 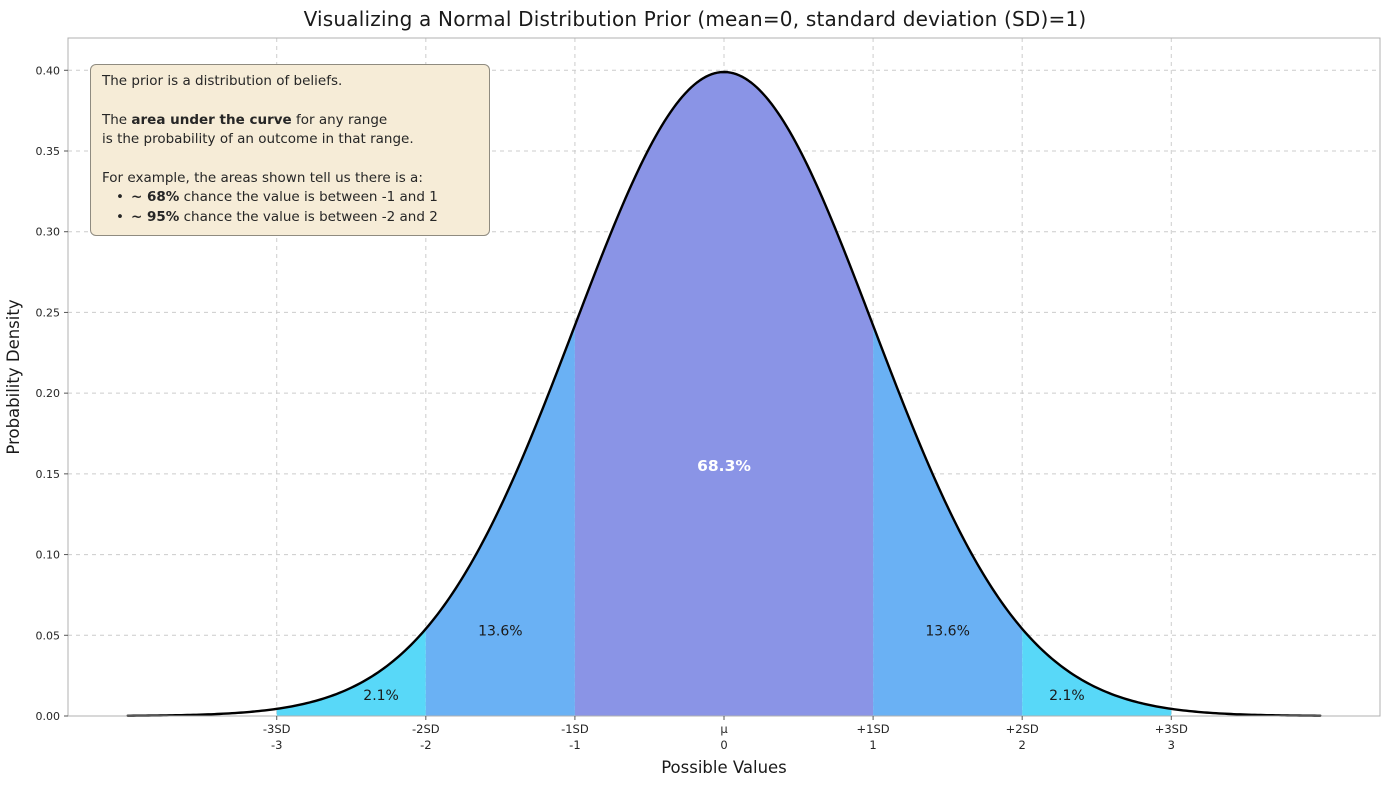 I want to click on annotation-text: chance the value is between -2 and 2, so click(x=308, y=216).